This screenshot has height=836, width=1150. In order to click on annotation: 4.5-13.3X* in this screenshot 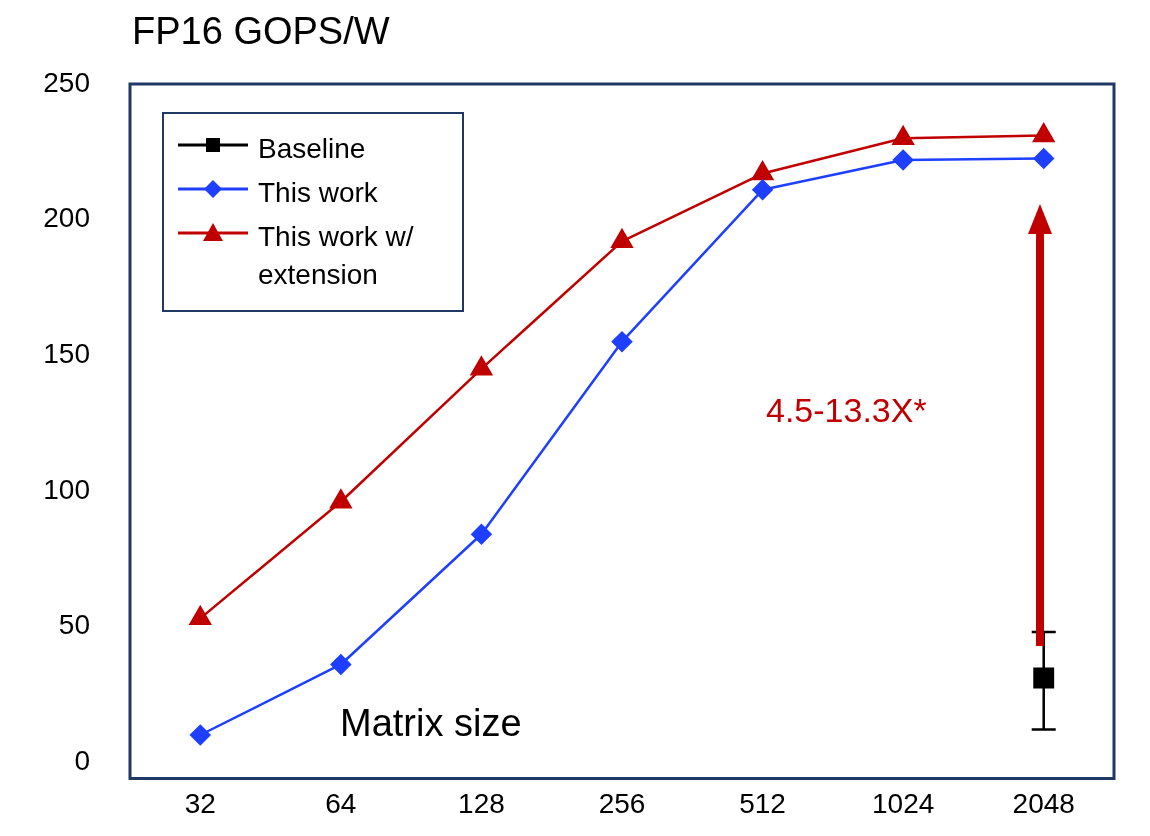, I will do `click(846, 410)`.